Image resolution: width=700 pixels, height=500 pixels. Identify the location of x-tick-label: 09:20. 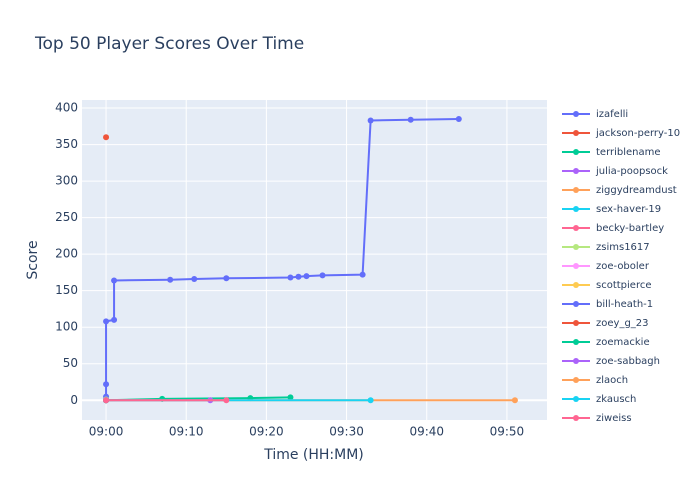
(266, 432).